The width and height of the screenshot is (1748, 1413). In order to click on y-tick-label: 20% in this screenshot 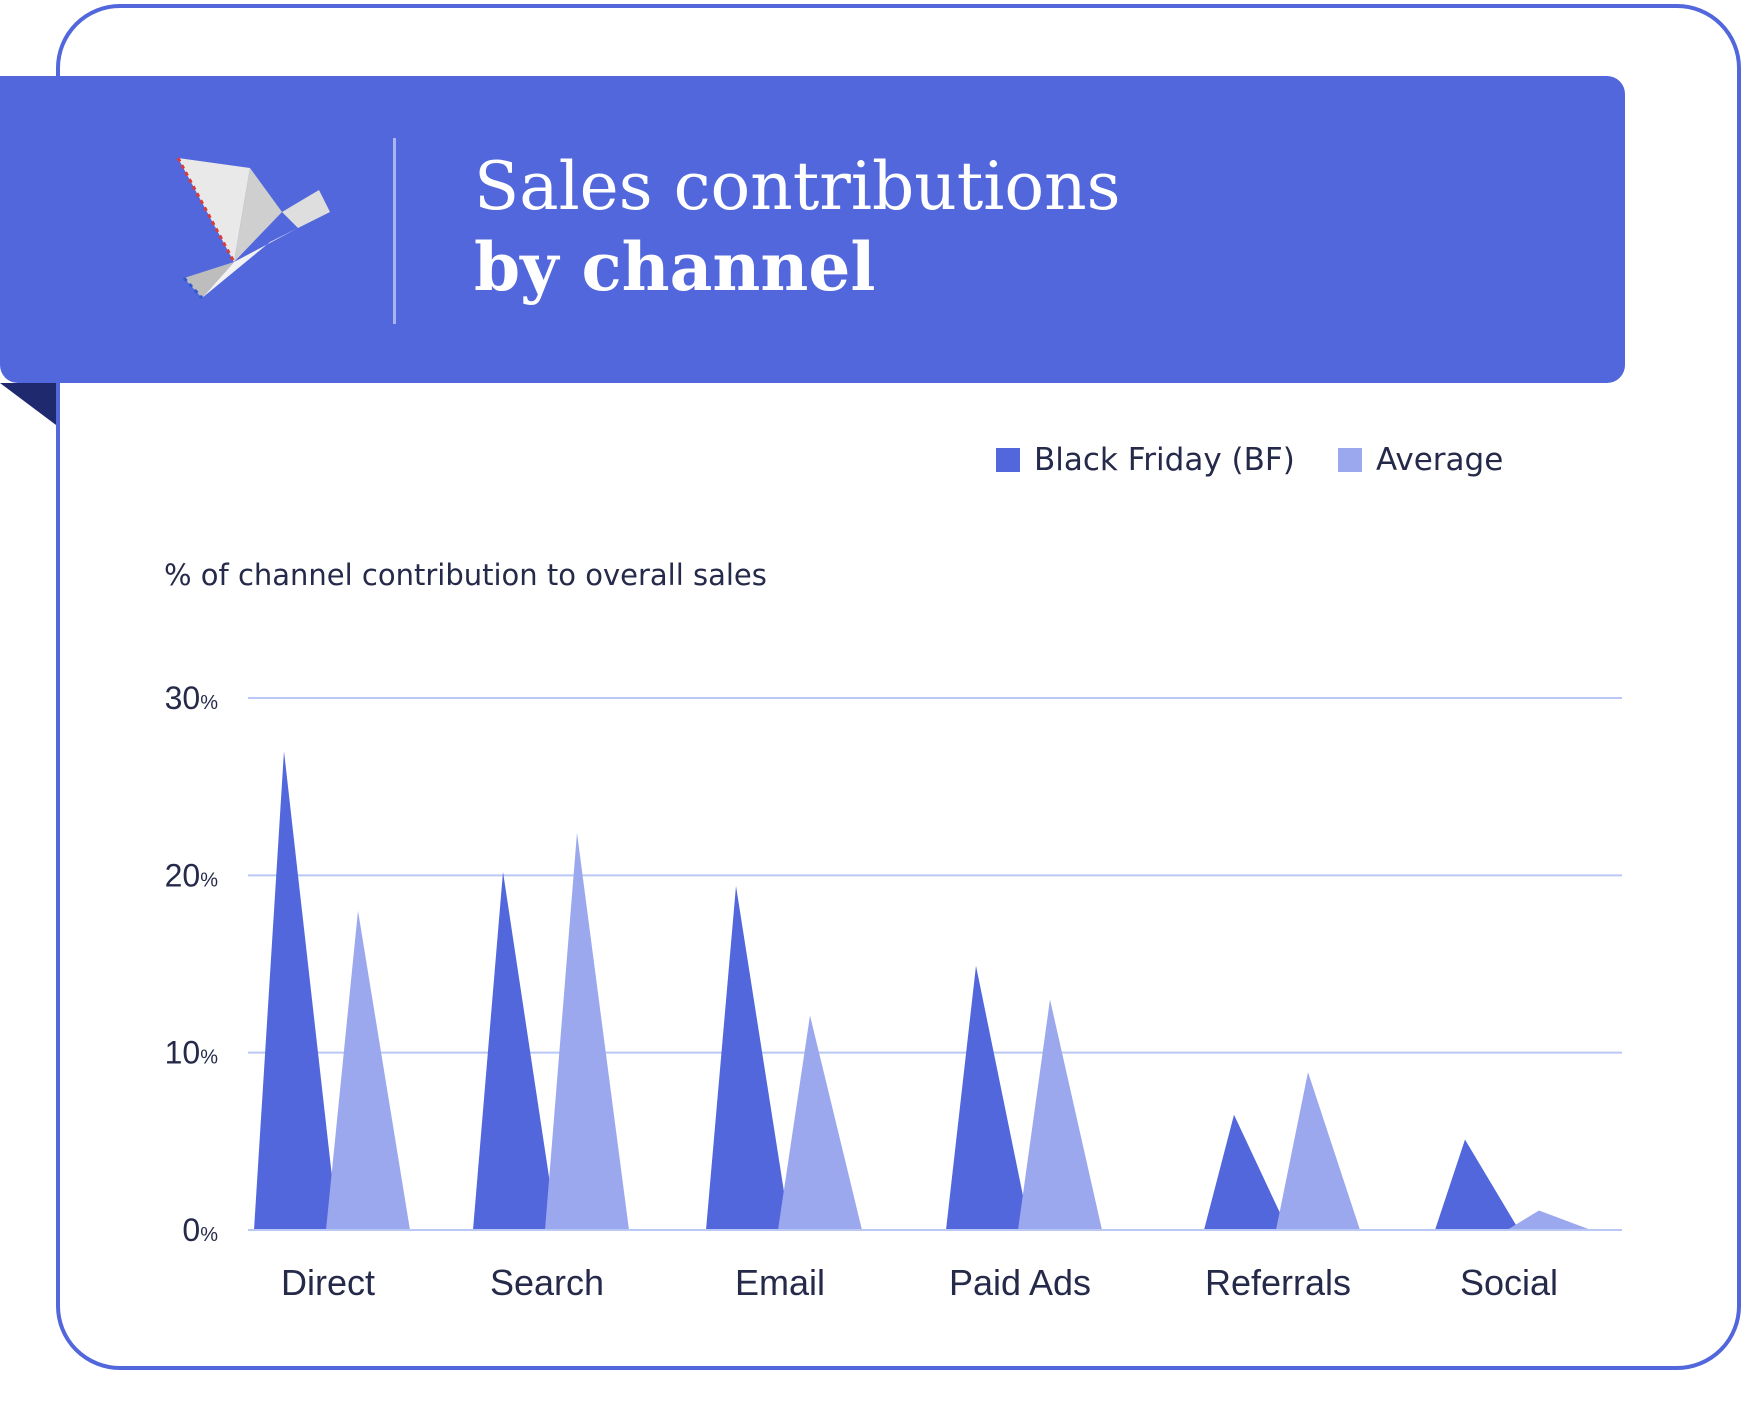, I will do `click(192, 875)`.